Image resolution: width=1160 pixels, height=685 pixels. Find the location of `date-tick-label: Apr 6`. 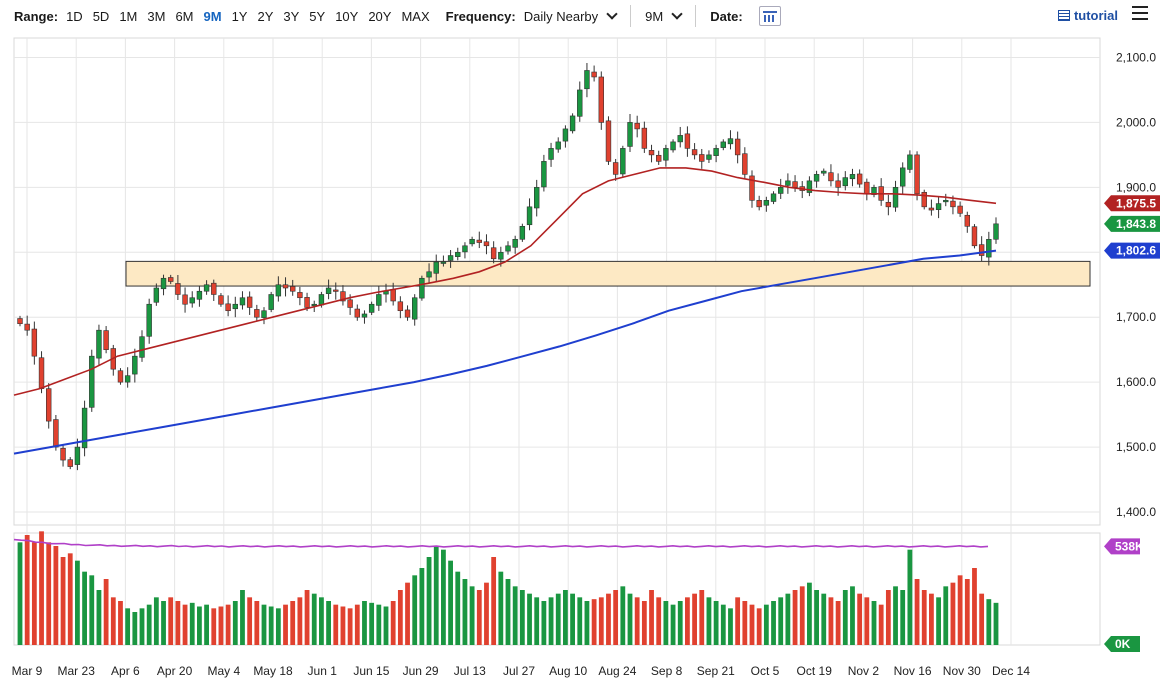

date-tick-label: Apr 6 is located at coordinates (125, 671).